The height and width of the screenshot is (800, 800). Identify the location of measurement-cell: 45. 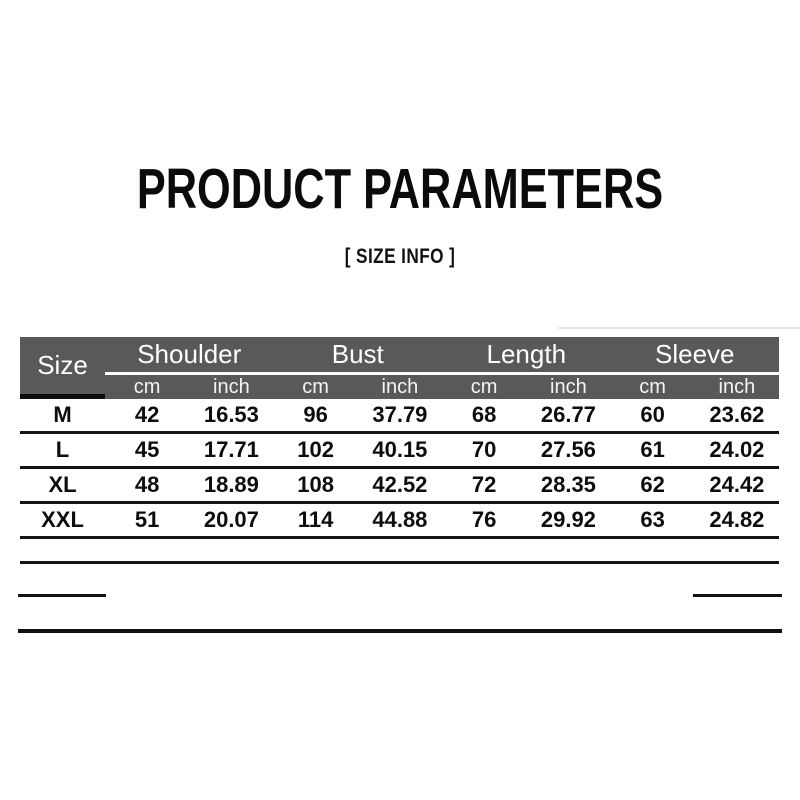
(147, 451).